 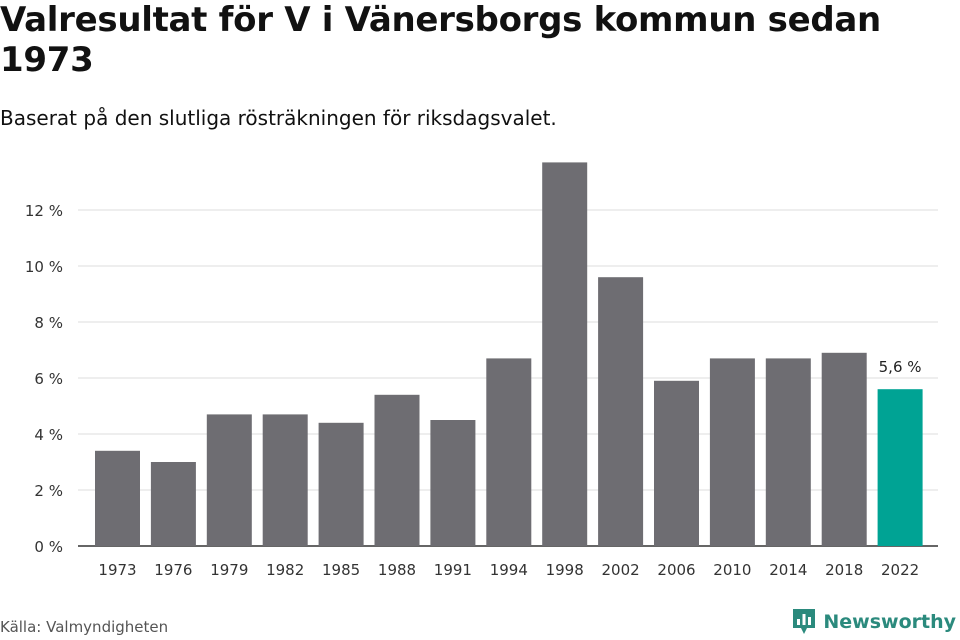 What do you see at coordinates (84, 627) in the screenshot?
I see `source-note: Källa: Valmyndigheten` at bounding box center [84, 627].